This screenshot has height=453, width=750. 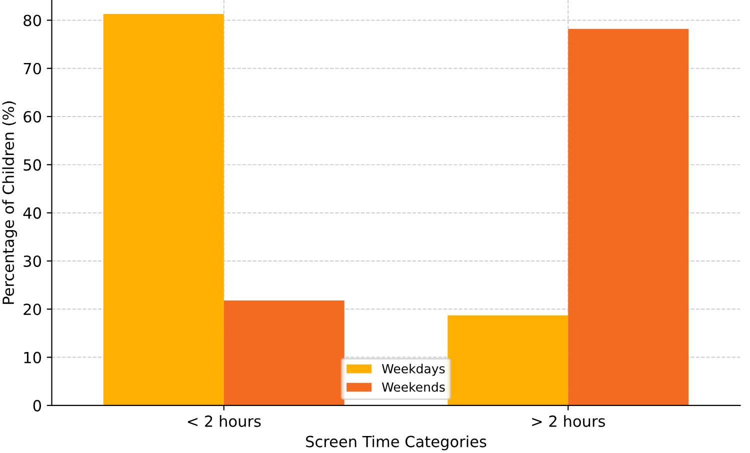 I want to click on y-tick-label: 30, so click(x=33, y=261).